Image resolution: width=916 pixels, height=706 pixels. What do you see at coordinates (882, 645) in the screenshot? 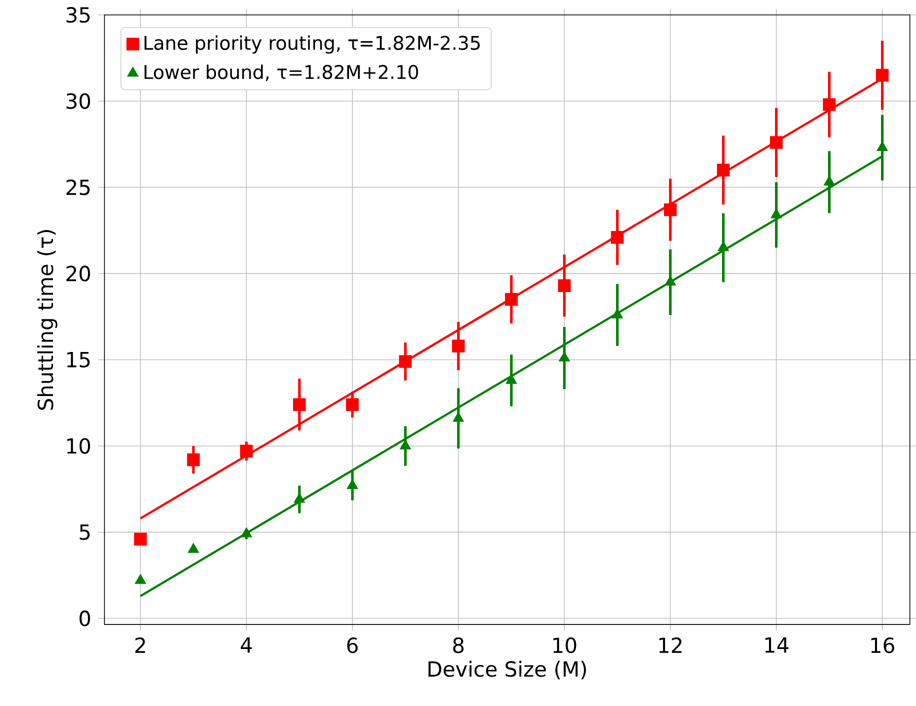
I see `x-tick-label: 16` at bounding box center [882, 645].